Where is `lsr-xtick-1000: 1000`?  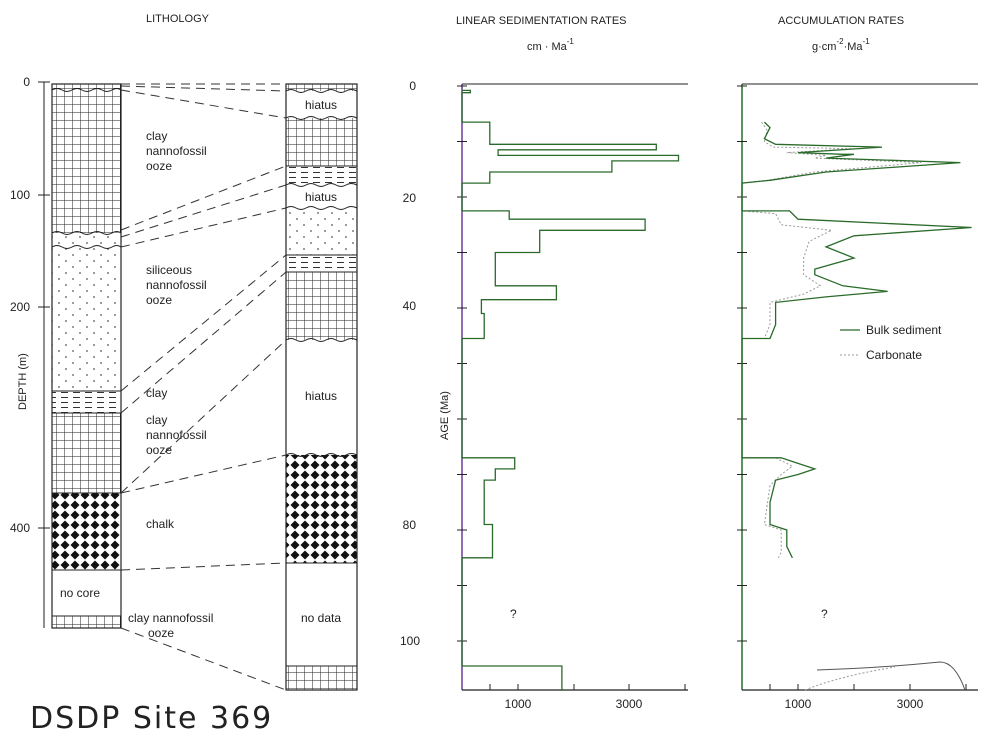
lsr-xtick-1000: 1000 is located at coordinates (518, 704).